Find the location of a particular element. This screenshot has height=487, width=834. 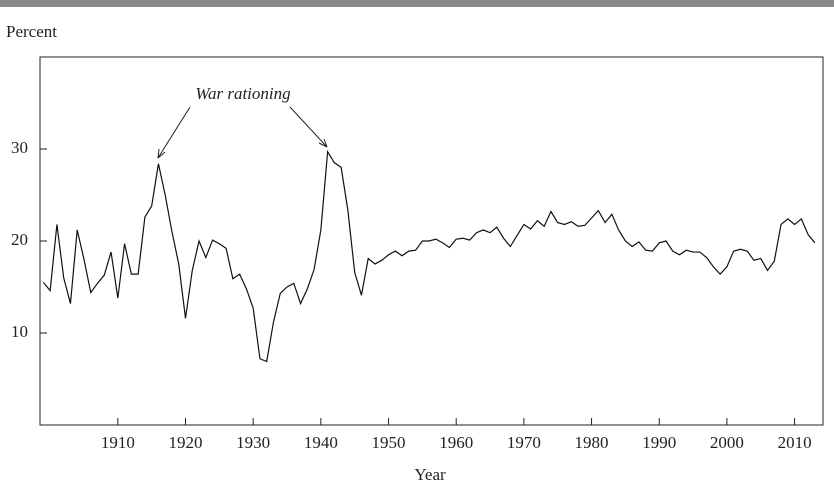

x-tick-label: 2010 is located at coordinates (795, 442).